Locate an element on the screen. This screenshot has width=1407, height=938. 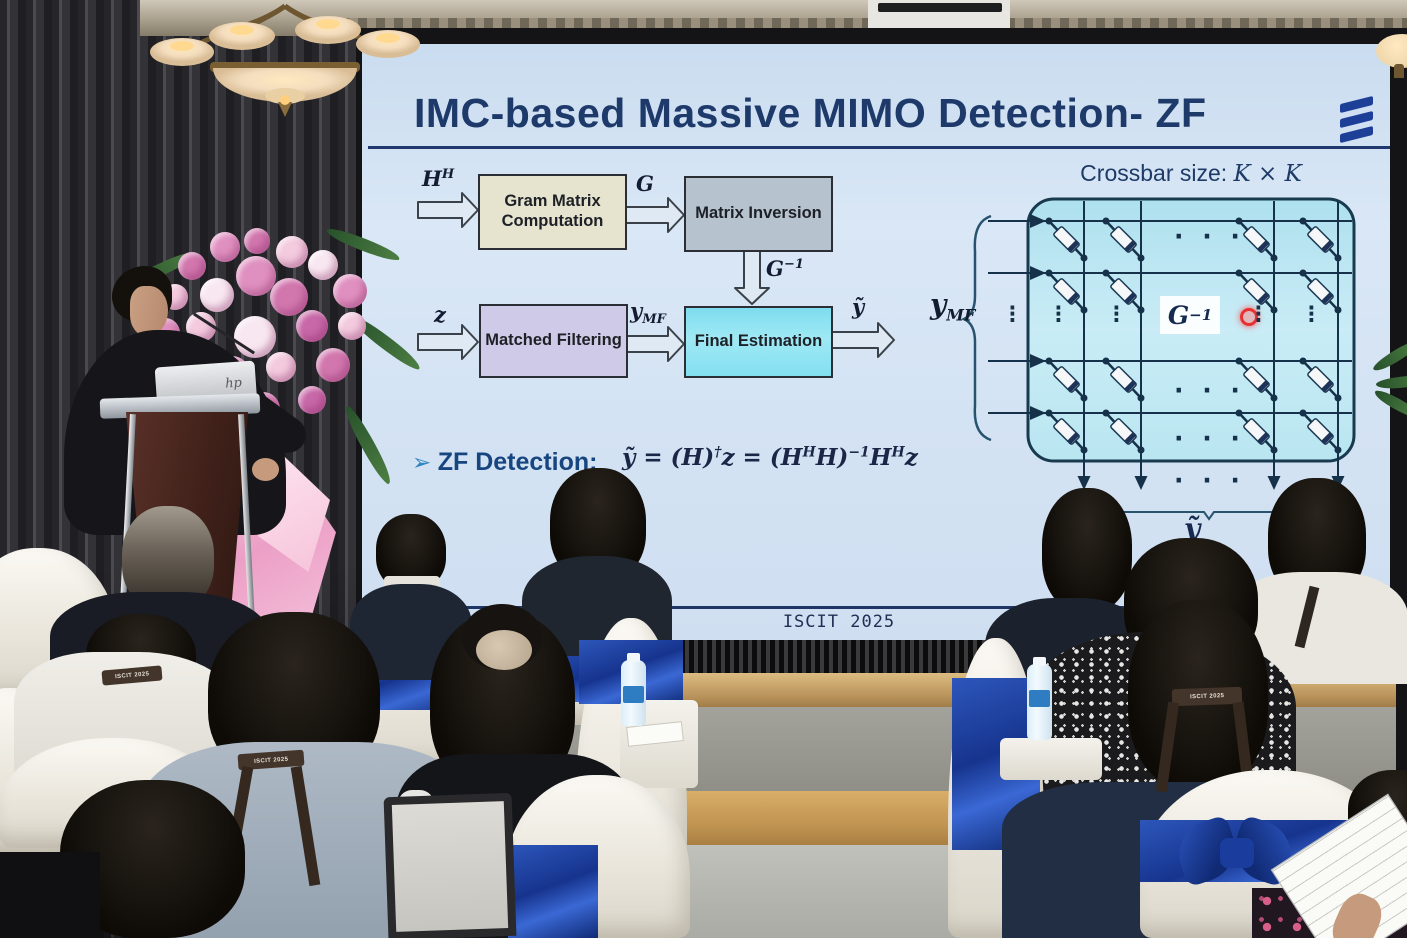
label-ytilde: ỹ is located at coordinates (858, 306).